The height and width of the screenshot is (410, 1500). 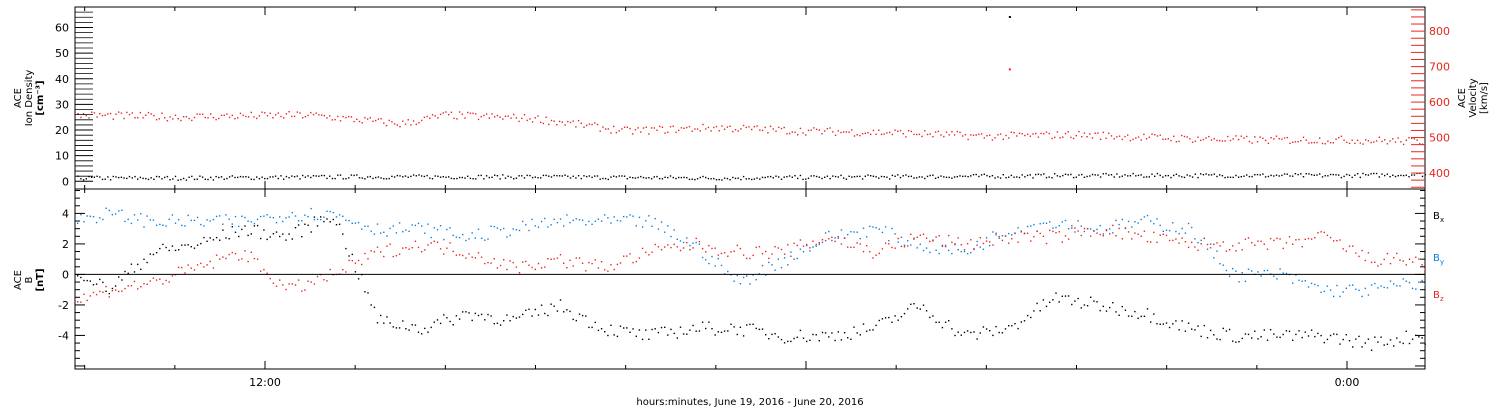 What do you see at coordinates (65, 181) in the screenshot?
I see `y-tick-label: 0` at bounding box center [65, 181].